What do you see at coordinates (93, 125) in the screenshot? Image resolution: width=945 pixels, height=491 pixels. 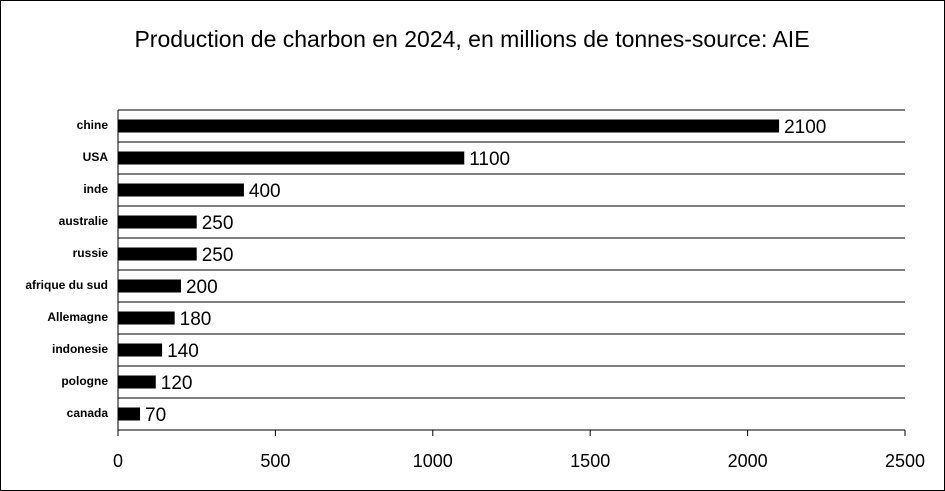 I see `y-tick-label: chine` at bounding box center [93, 125].